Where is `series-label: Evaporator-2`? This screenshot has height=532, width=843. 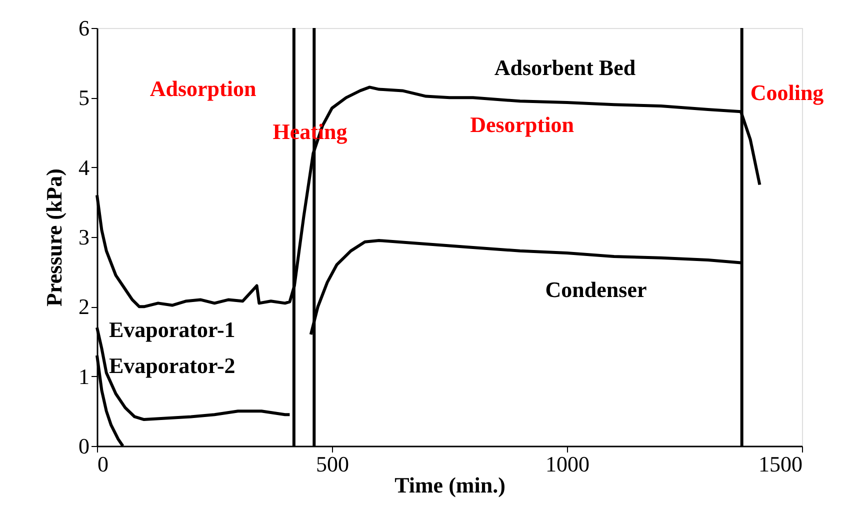
series-label: Evaporator-2 is located at coordinates (172, 365).